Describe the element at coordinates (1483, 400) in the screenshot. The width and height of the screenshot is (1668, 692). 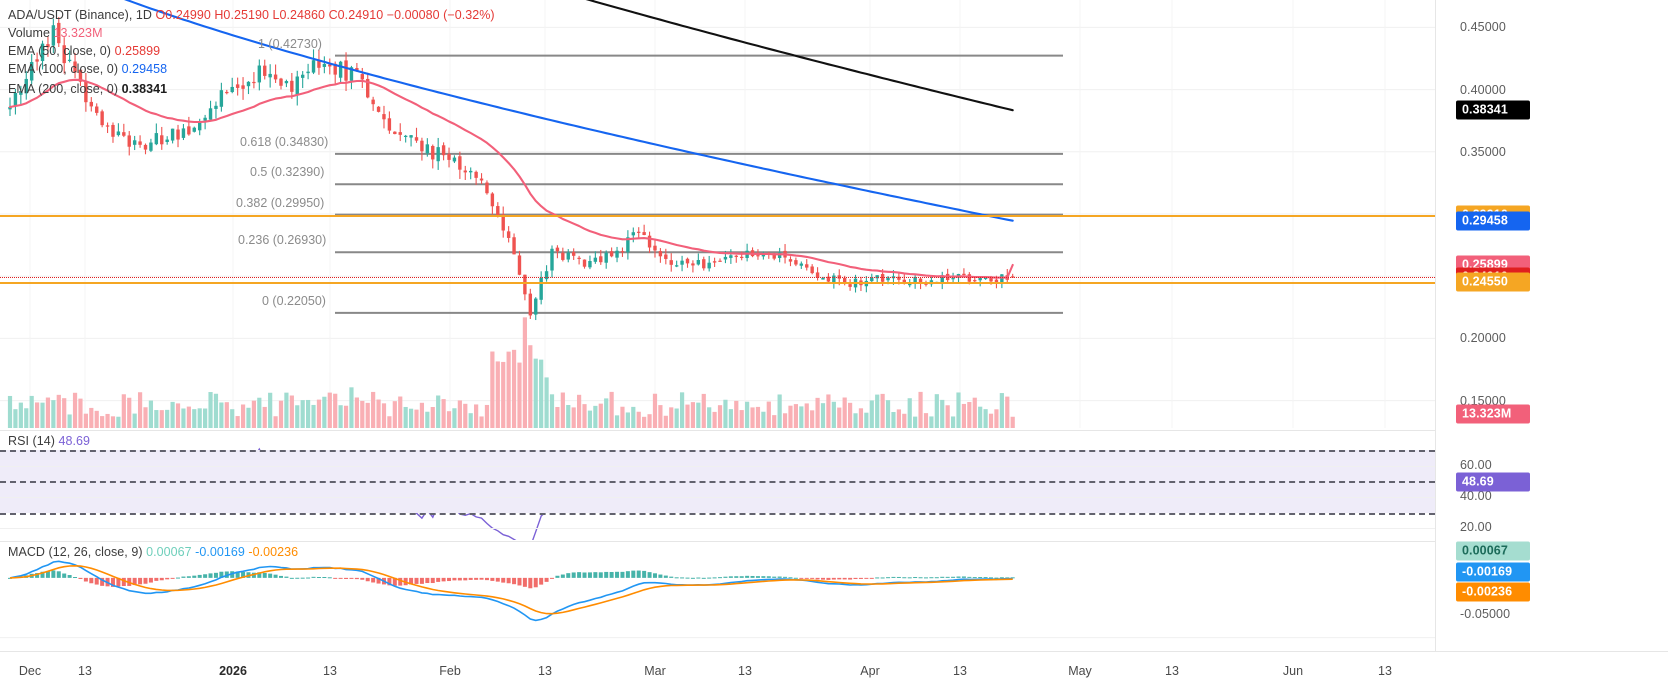
I see `price-axis-tick: 0.15000` at that location.